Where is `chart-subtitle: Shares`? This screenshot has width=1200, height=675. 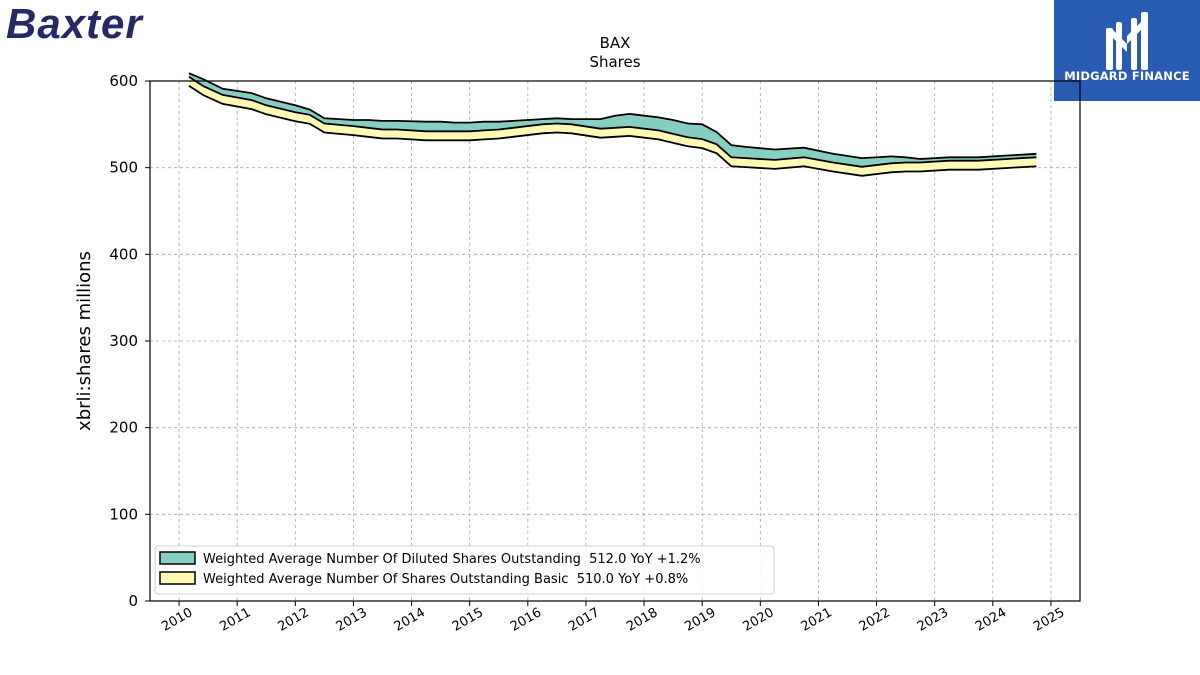 chart-subtitle: Shares is located at coordinates (614, 62).